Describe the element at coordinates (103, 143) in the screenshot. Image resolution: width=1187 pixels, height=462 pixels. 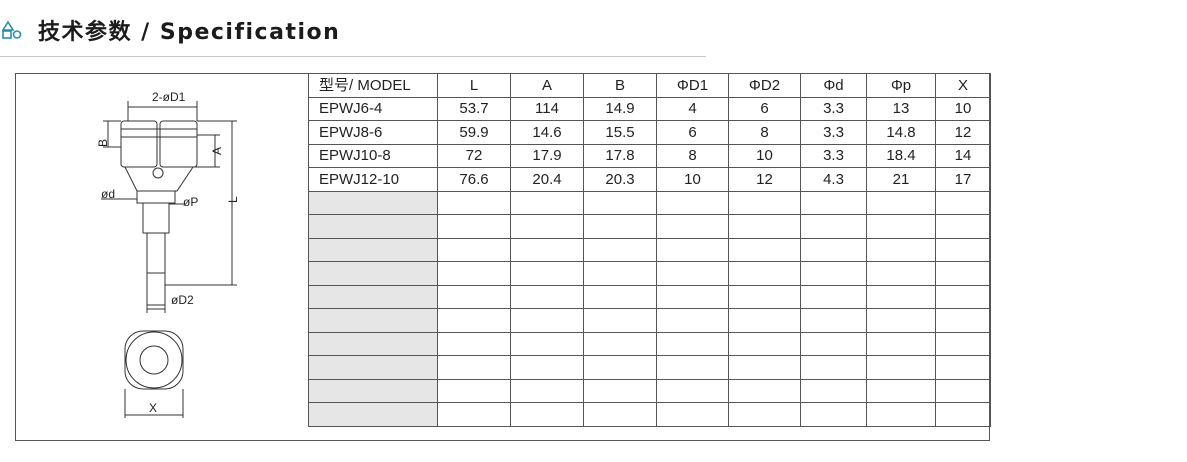
I see `drawing-label: B` at that location.